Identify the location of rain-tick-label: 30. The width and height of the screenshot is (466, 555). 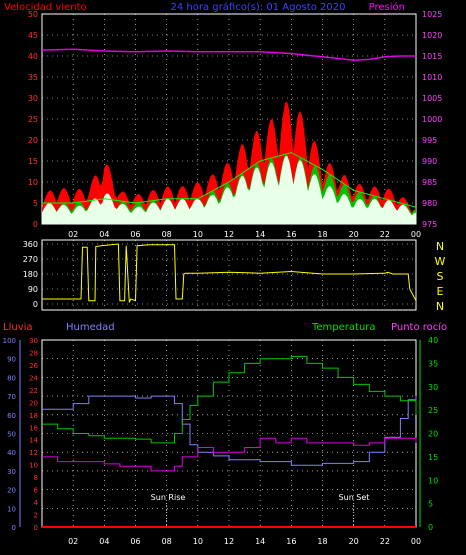
(33, 341).